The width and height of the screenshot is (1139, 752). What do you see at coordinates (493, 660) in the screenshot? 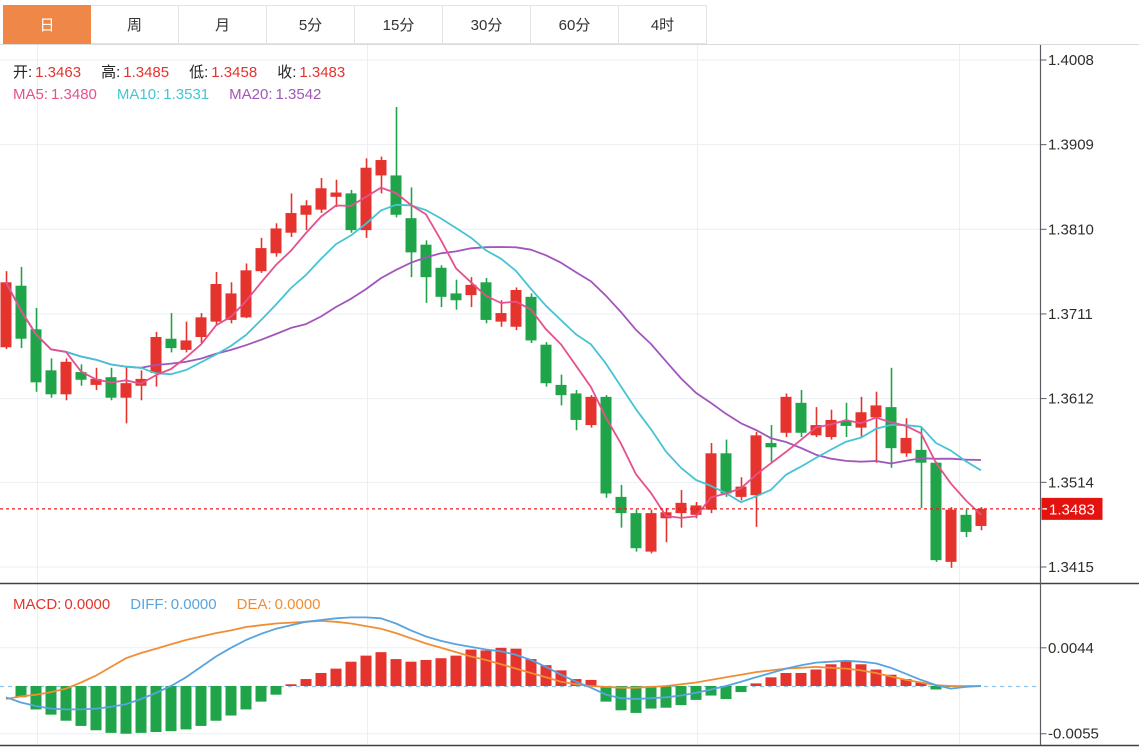
I see `dea-line` at bounding box center [493, 660].